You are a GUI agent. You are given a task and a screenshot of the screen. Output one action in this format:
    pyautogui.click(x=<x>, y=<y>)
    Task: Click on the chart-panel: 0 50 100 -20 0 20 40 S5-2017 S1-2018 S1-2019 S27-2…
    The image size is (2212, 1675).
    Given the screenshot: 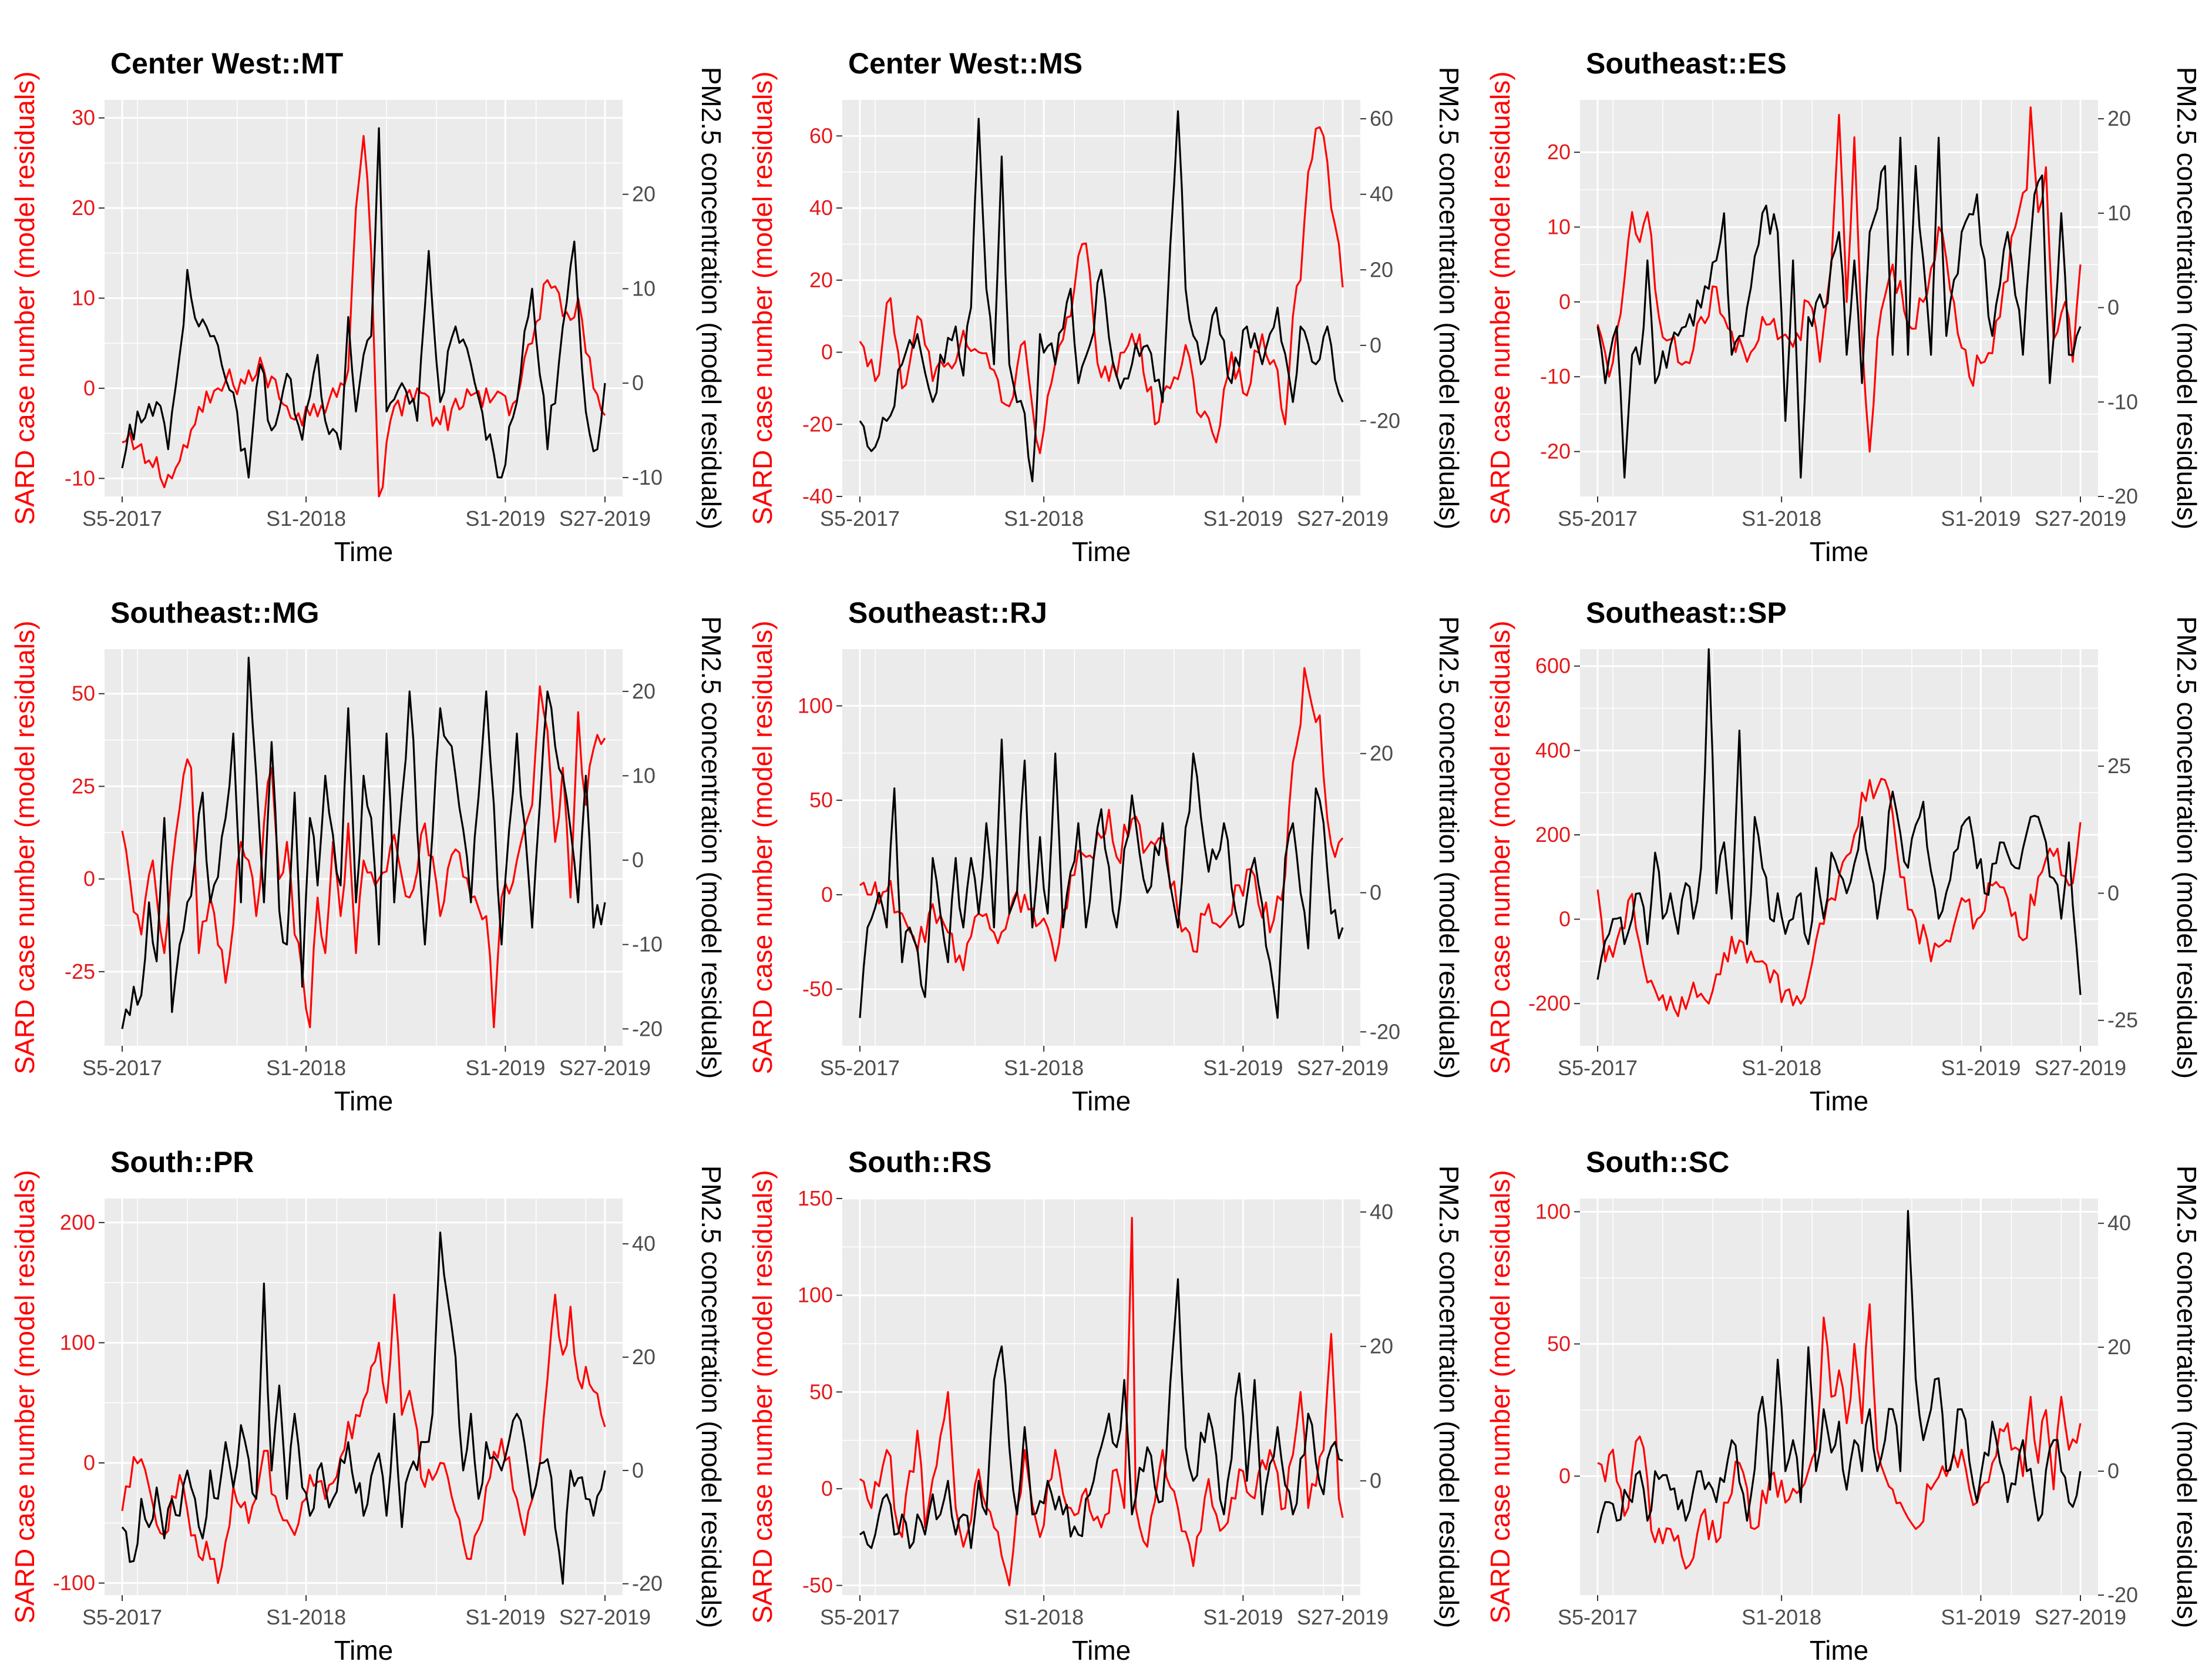 What is the action you would take?
    pyautogui.click(x=1843, y=1406)
    